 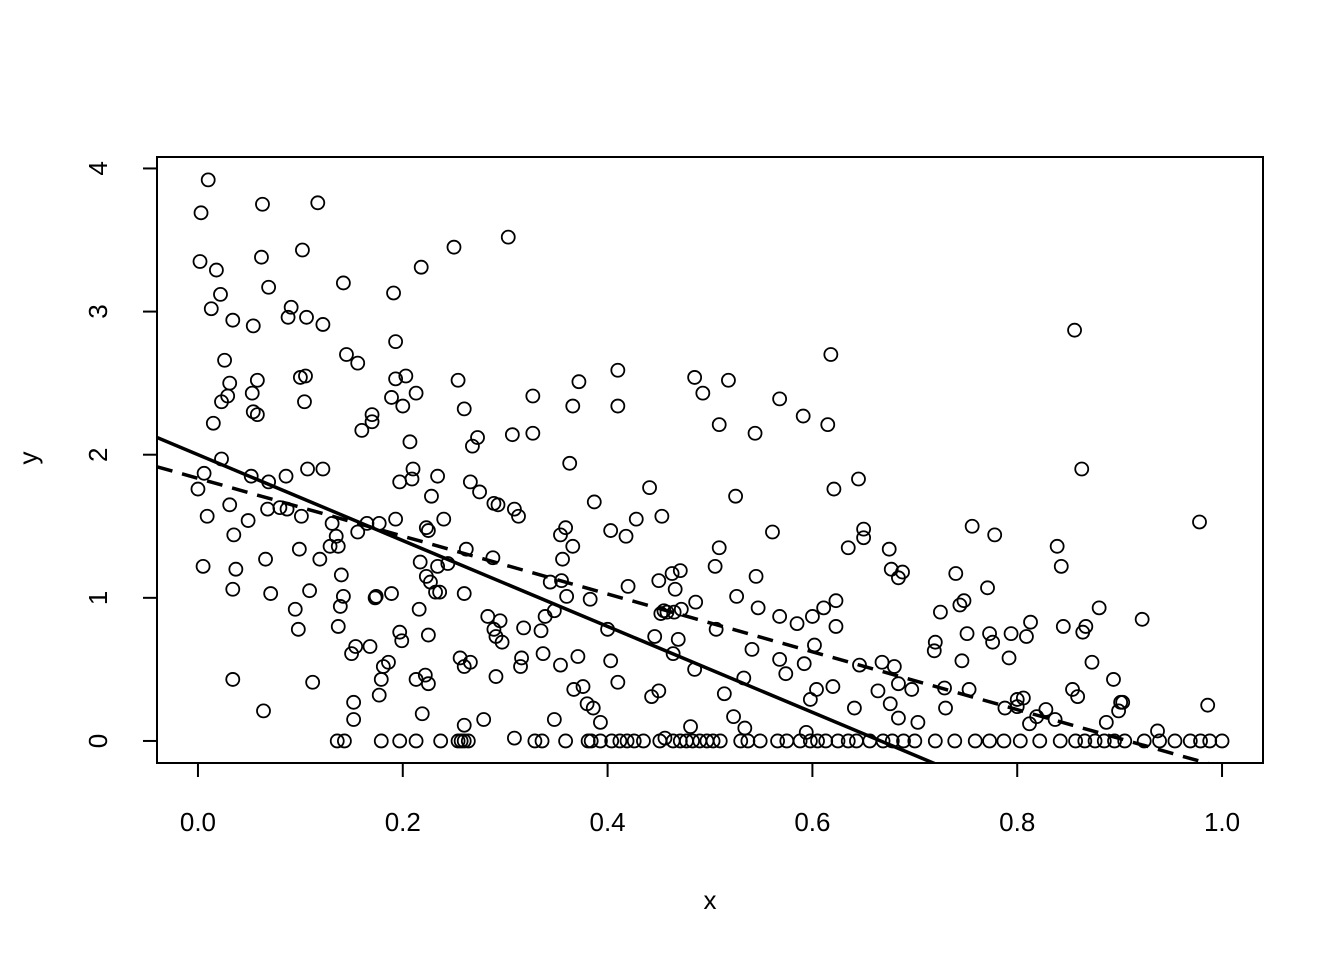 I want to click on y-tick-label: 2, so click(x=98, y=454).